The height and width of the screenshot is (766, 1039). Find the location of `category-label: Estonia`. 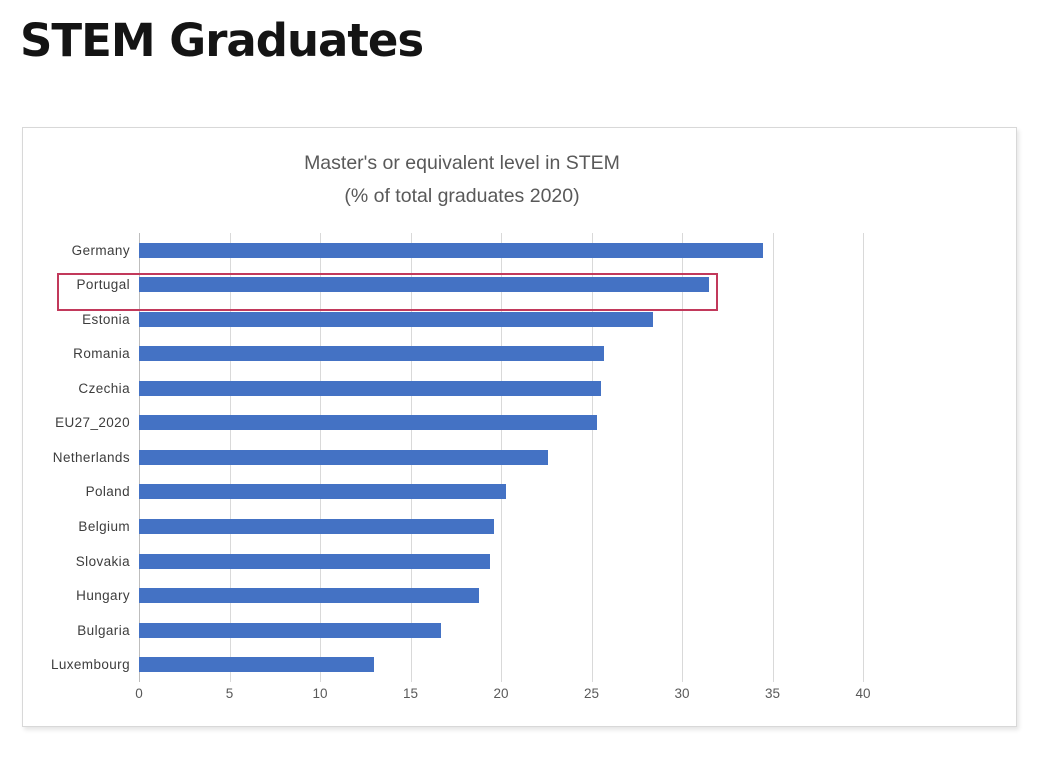

category-label: Estonia is located at coordinates (106, 319).